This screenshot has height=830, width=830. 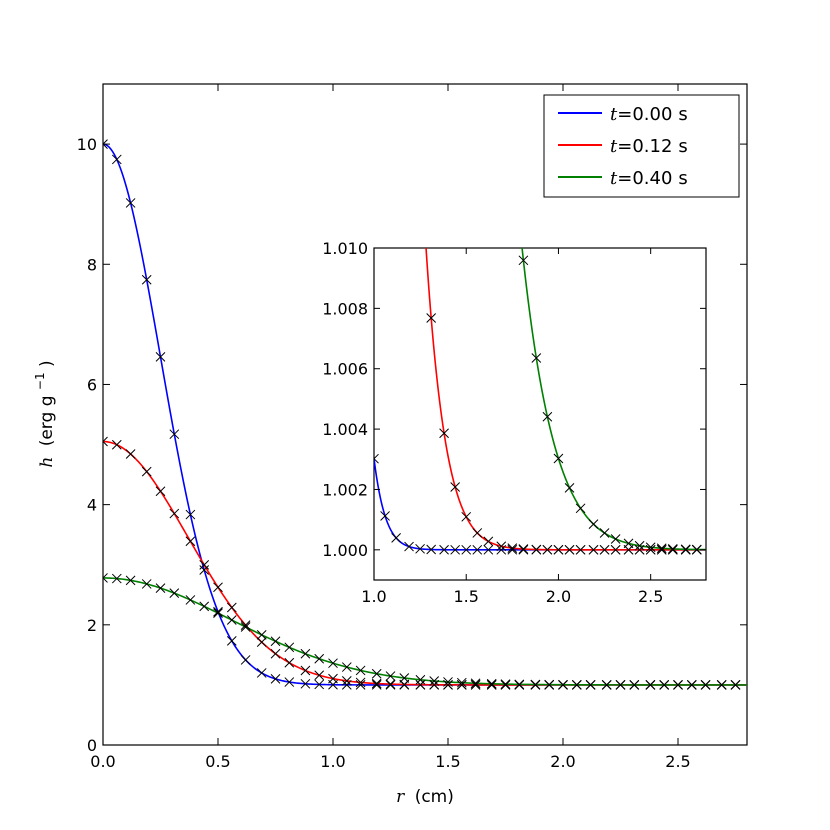 I want to click on y-axis-unit: (erg g, so click(x=47, y=421).